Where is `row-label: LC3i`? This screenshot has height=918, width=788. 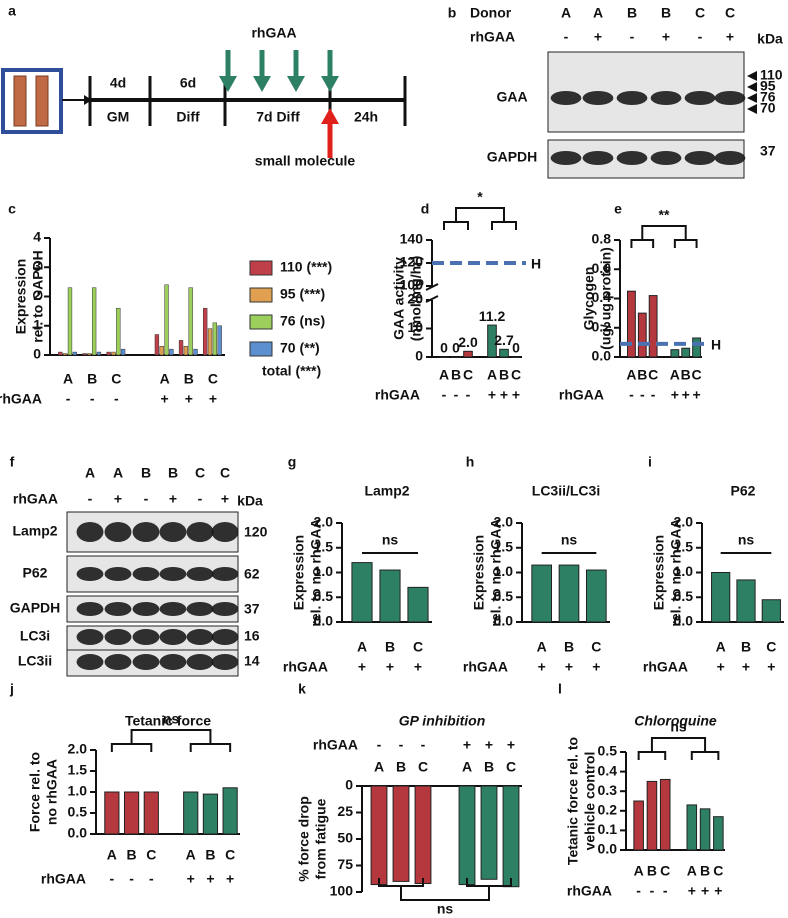 row-label: LC3i is located at coordinates (35, 636).